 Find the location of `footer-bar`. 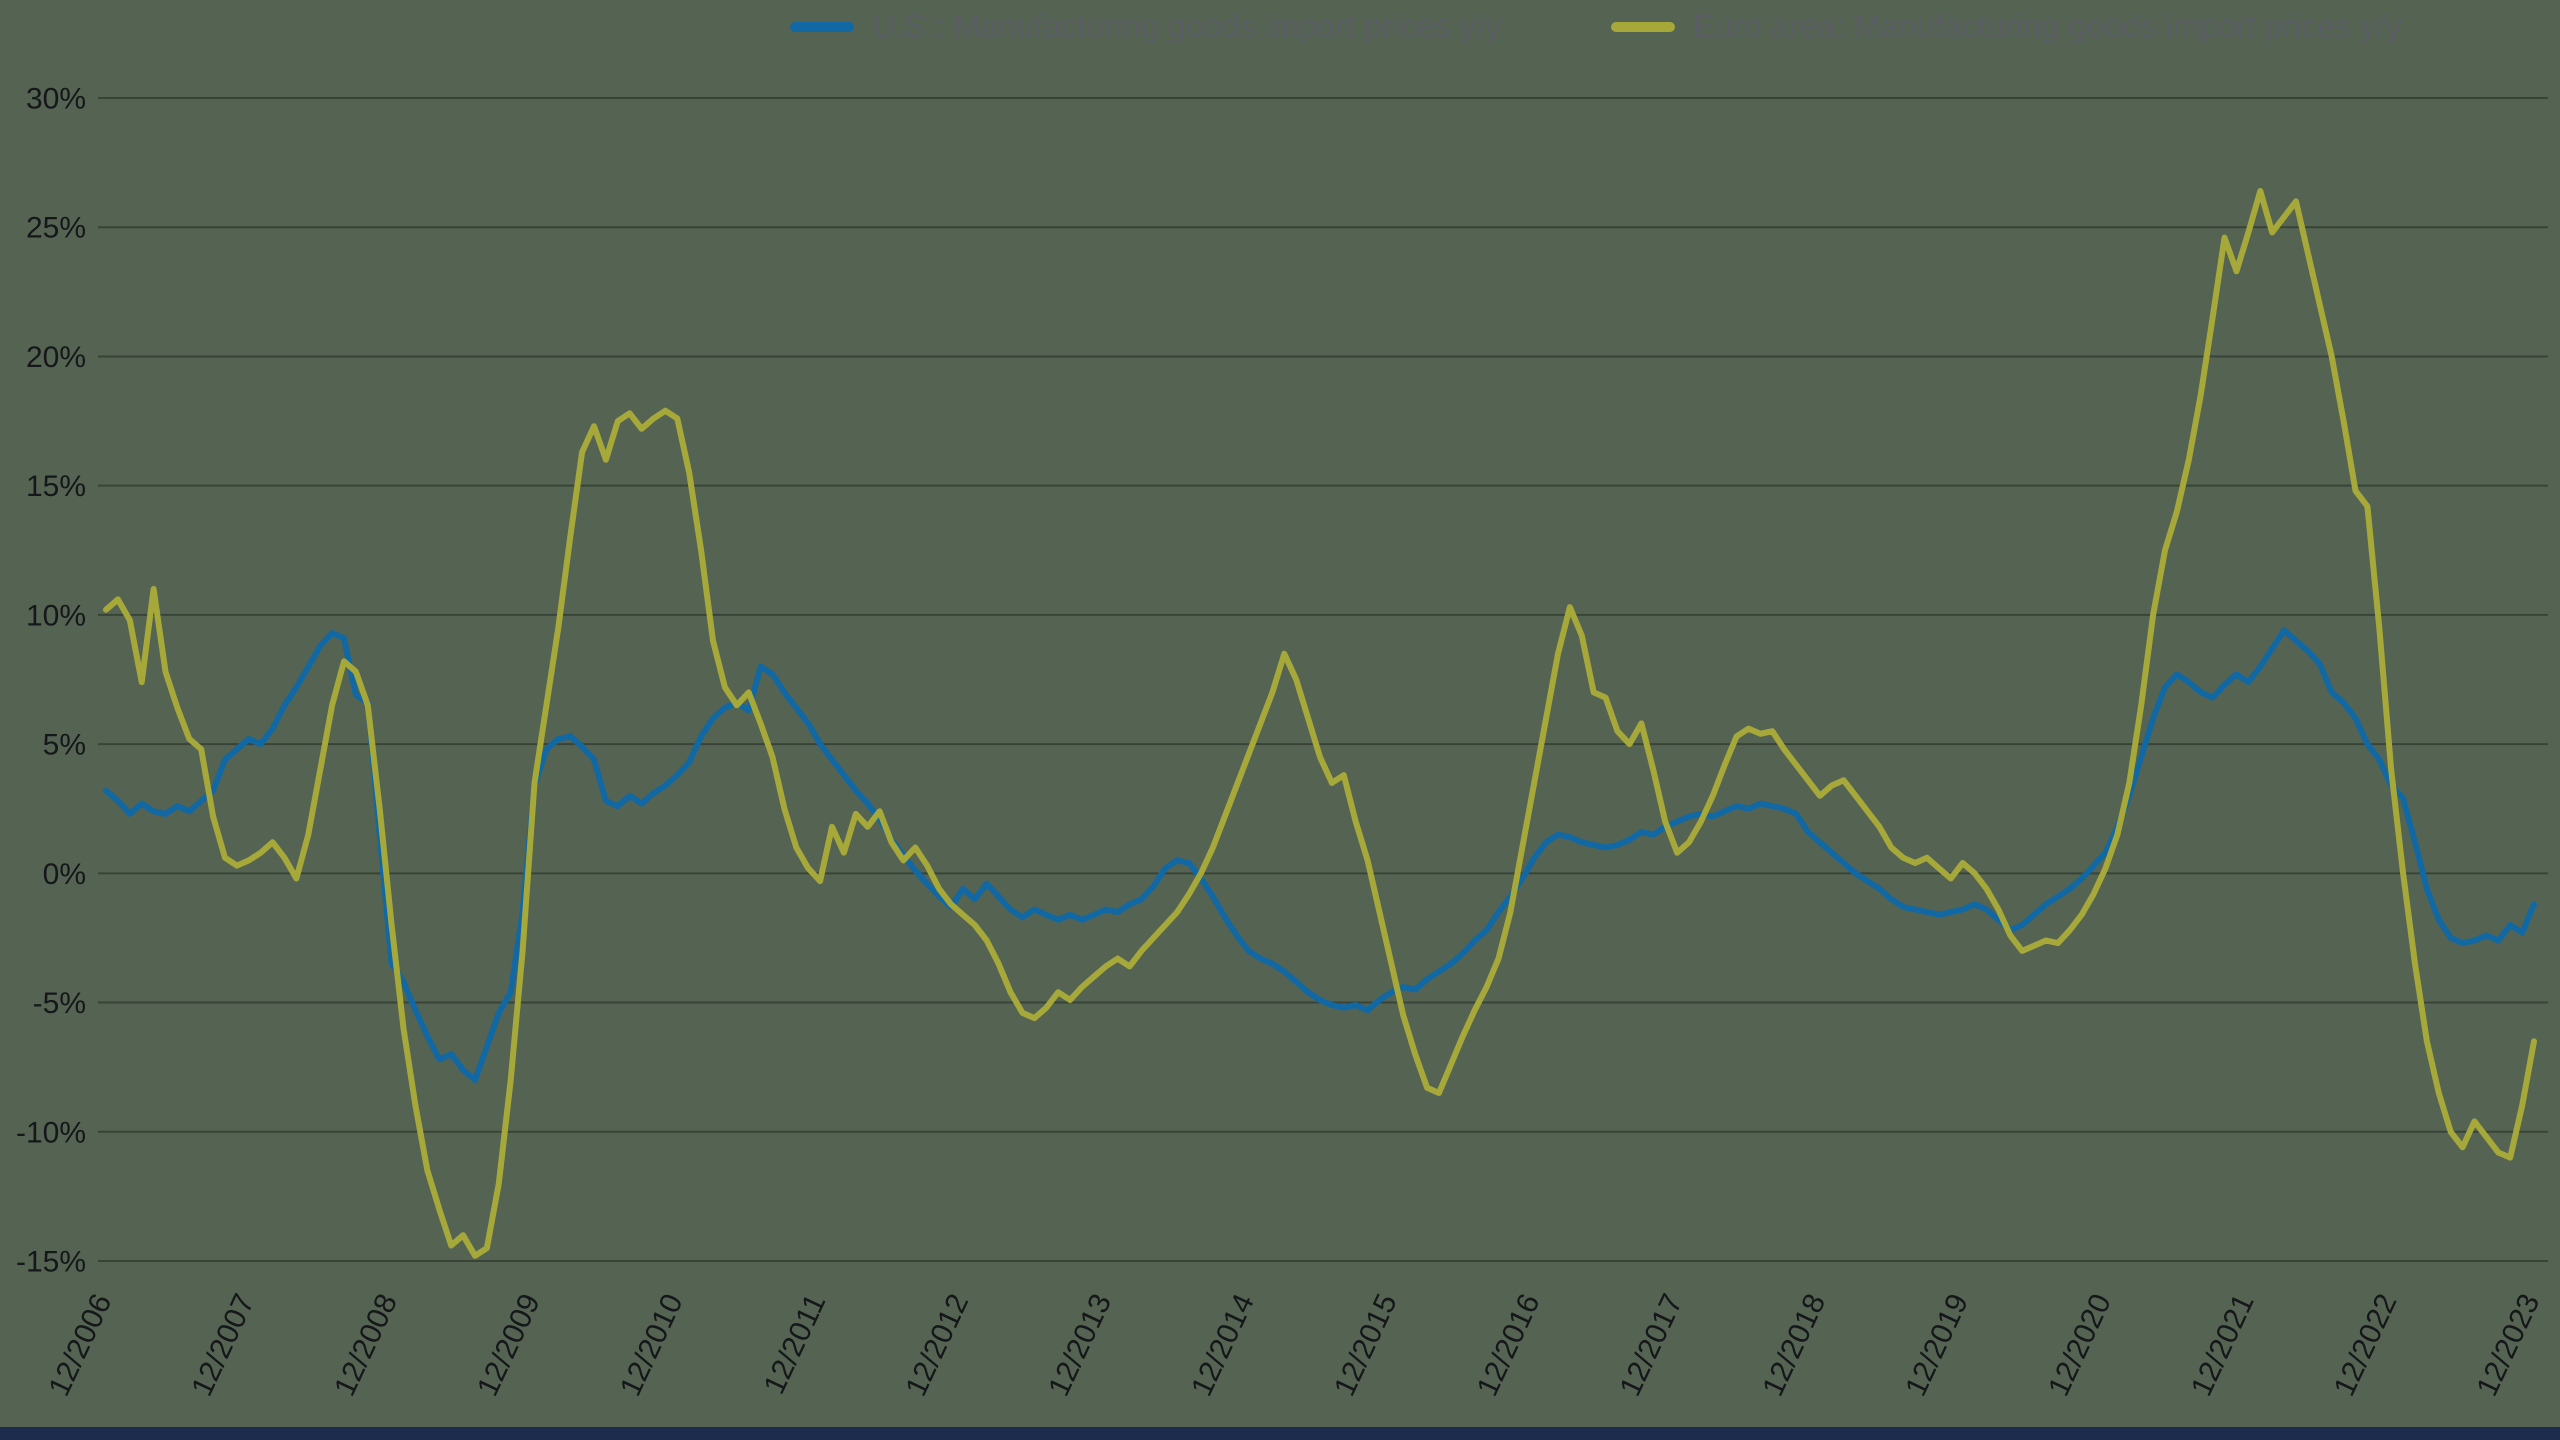

footer-bar is located at coordinates (1280, 1433).